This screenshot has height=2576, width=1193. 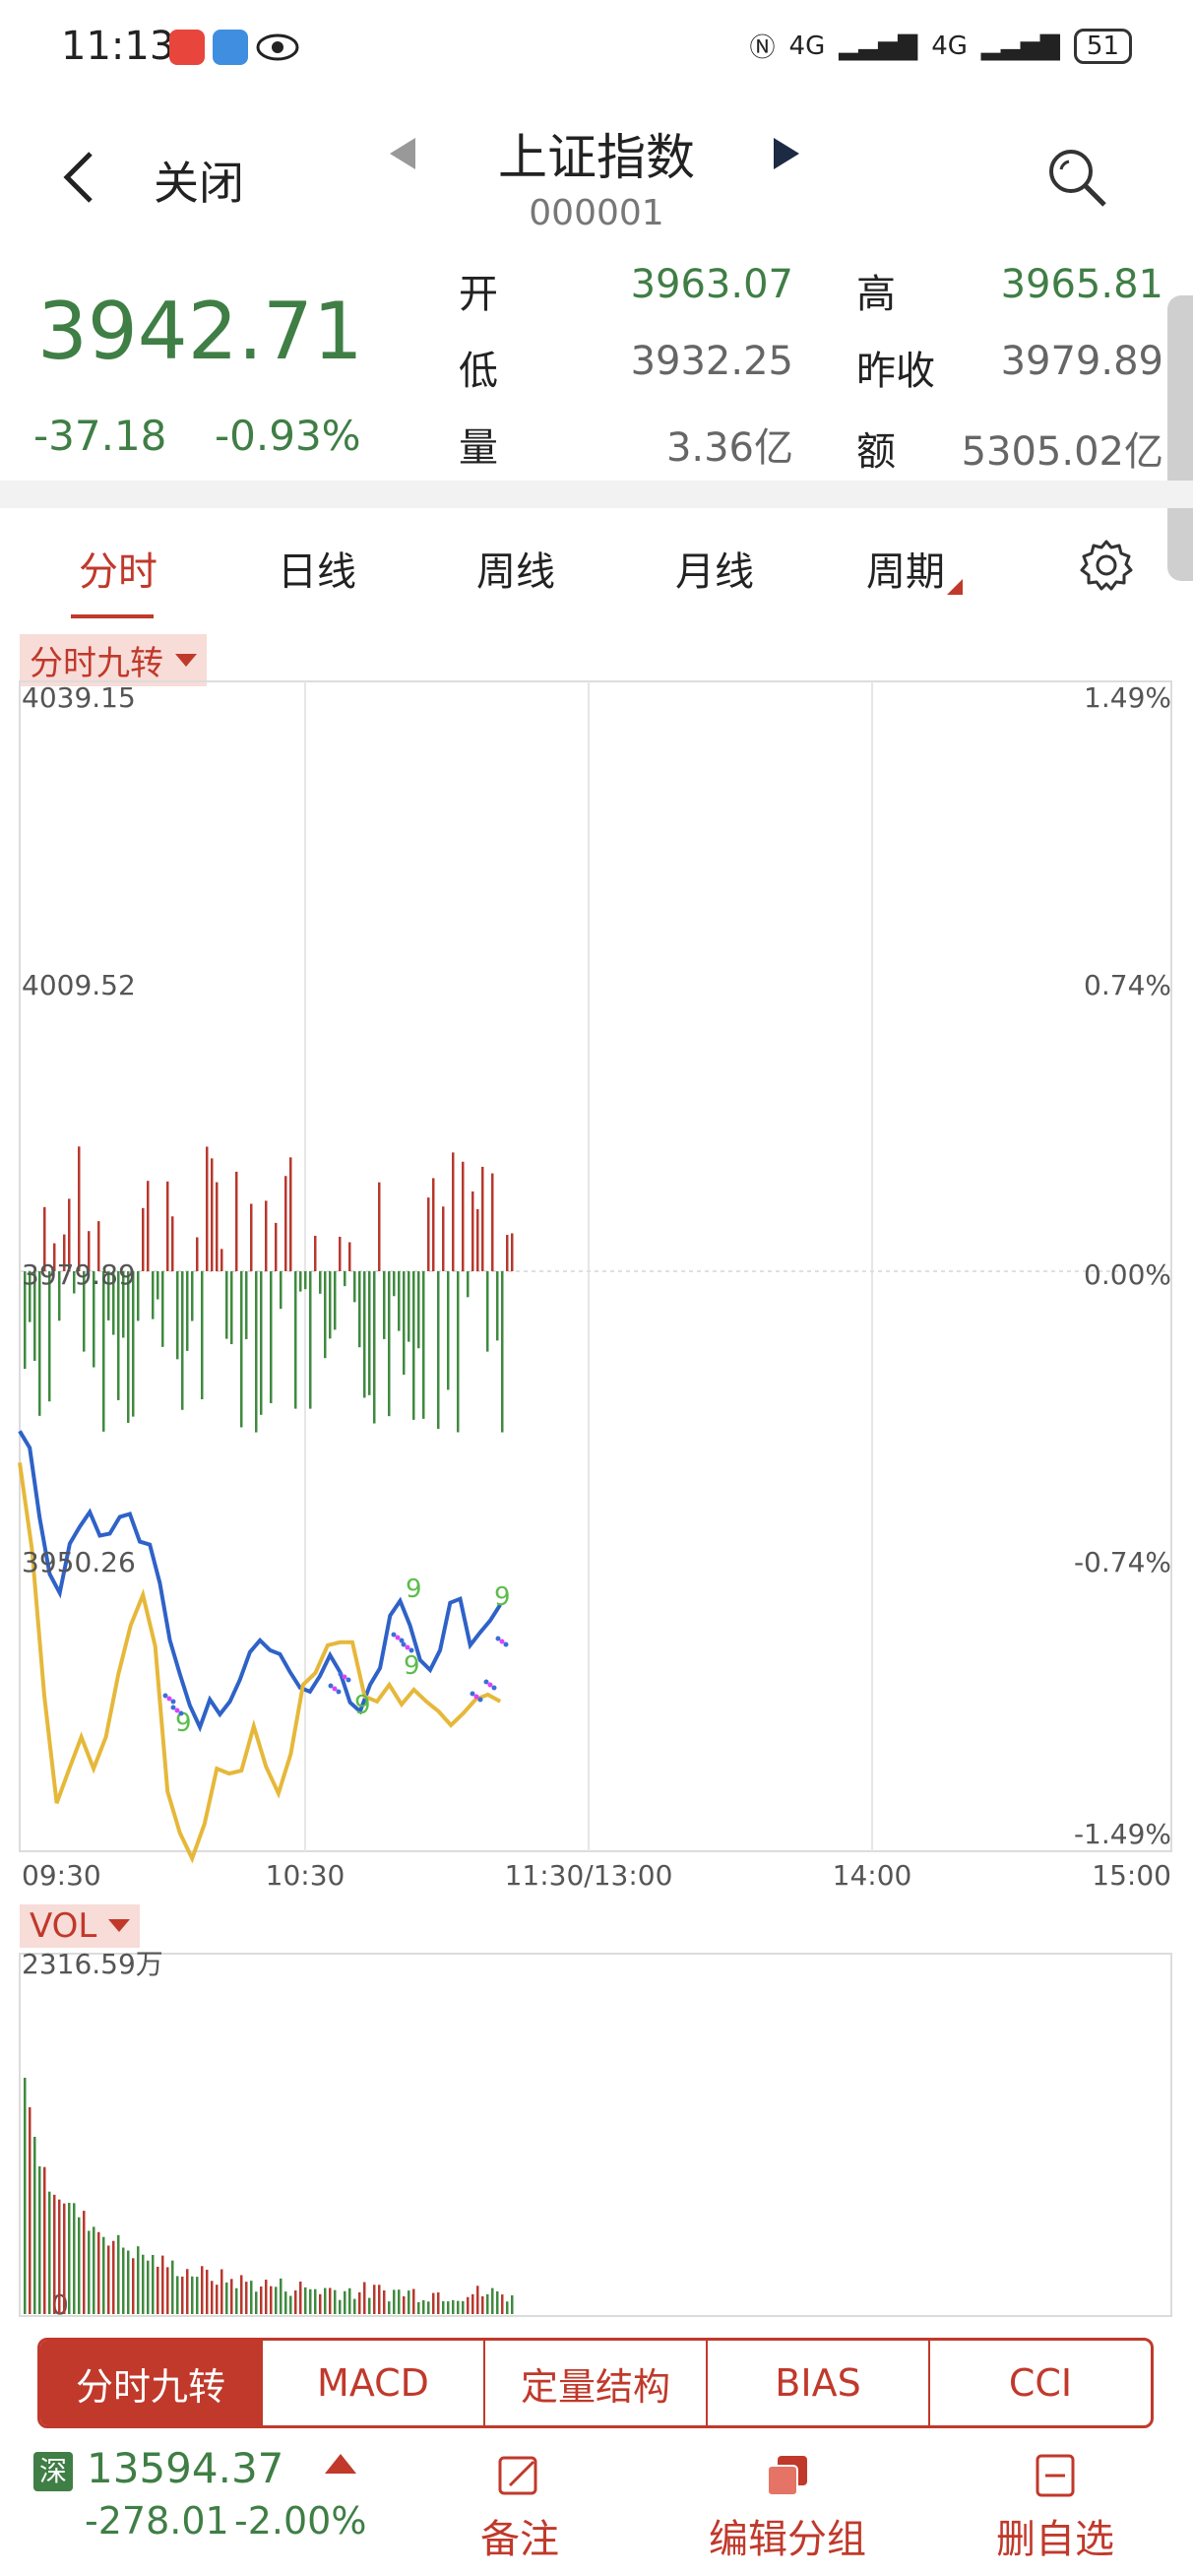 I want to click on high-value: 3965.81, so click(x=1081, y=284).